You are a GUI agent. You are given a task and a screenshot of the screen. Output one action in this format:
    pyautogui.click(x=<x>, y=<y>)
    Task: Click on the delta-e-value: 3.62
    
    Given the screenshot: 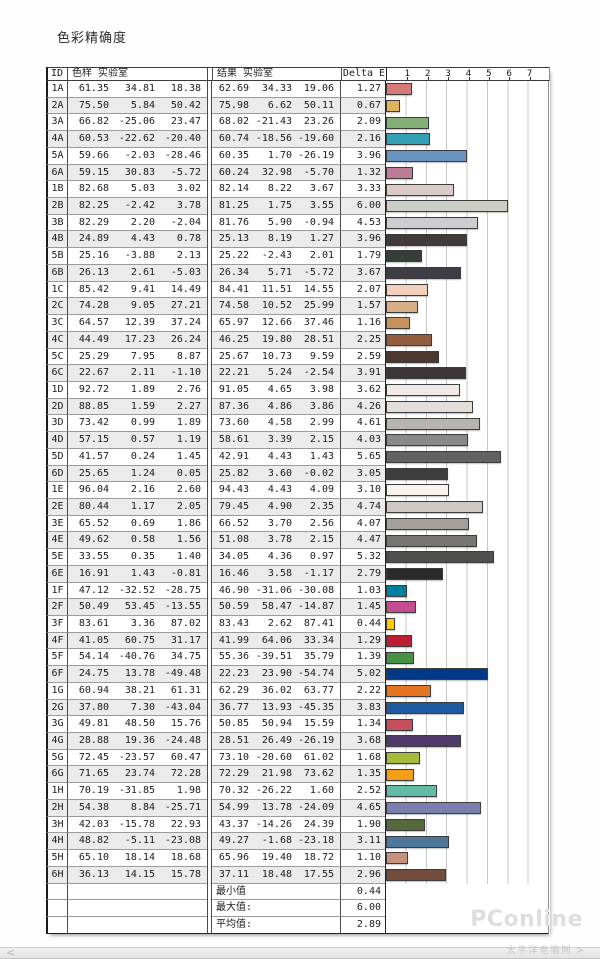 What is the action you would take?
    pyautogui.click(x=362, y=390)
    